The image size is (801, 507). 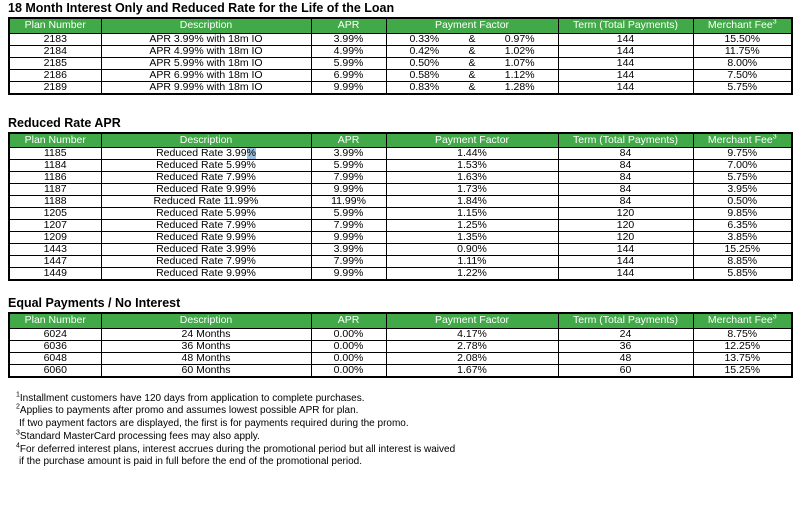 What do you see at coordinates (400, 346) in the screenshot?
I see `table-row: 6036 36 Months 0.00% 2.78% 36 12.25%` at bounding box center [400, 346].